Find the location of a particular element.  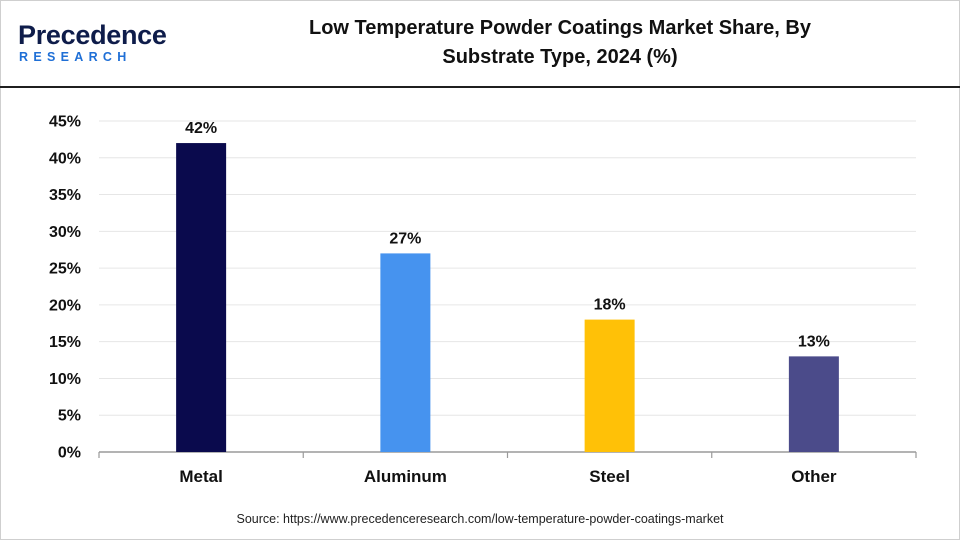

x-tick-label: Steel is located at coordinates (609, 476).